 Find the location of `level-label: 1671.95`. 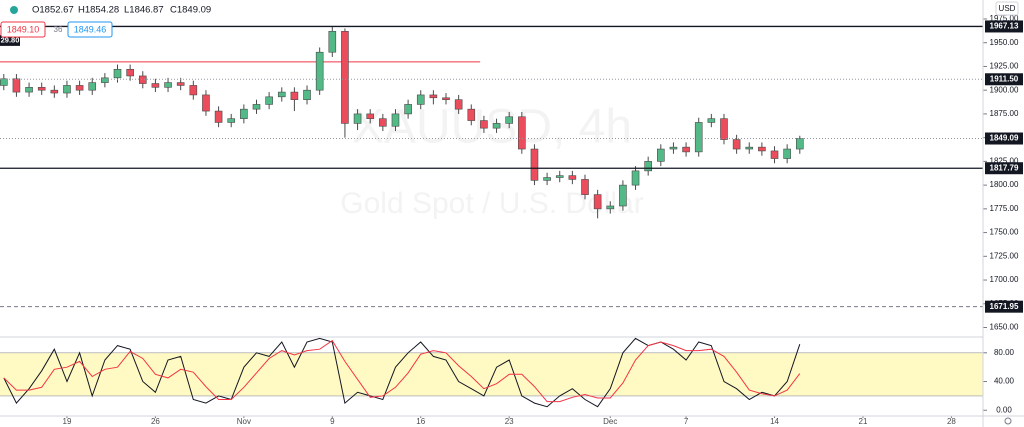

level-label: 1671.95 is located at coordinates (1004, 306).